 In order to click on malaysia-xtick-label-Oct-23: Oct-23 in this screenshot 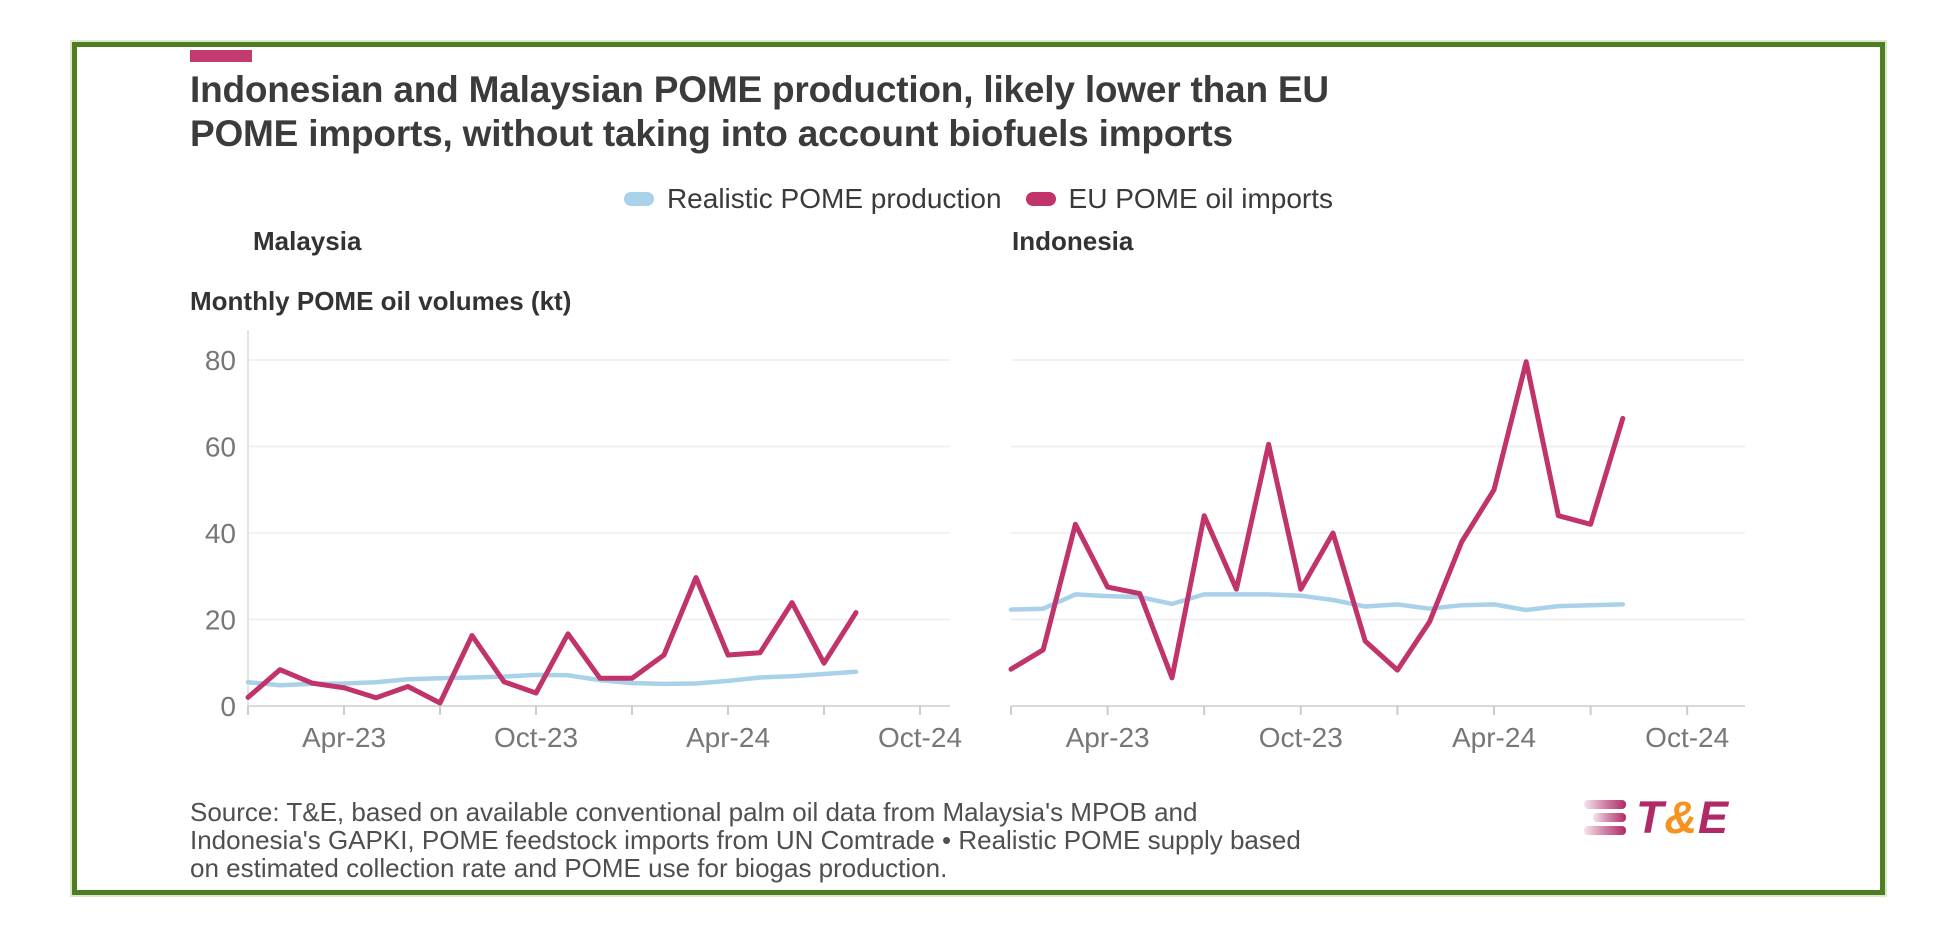, I will do `click(536, 737)`.